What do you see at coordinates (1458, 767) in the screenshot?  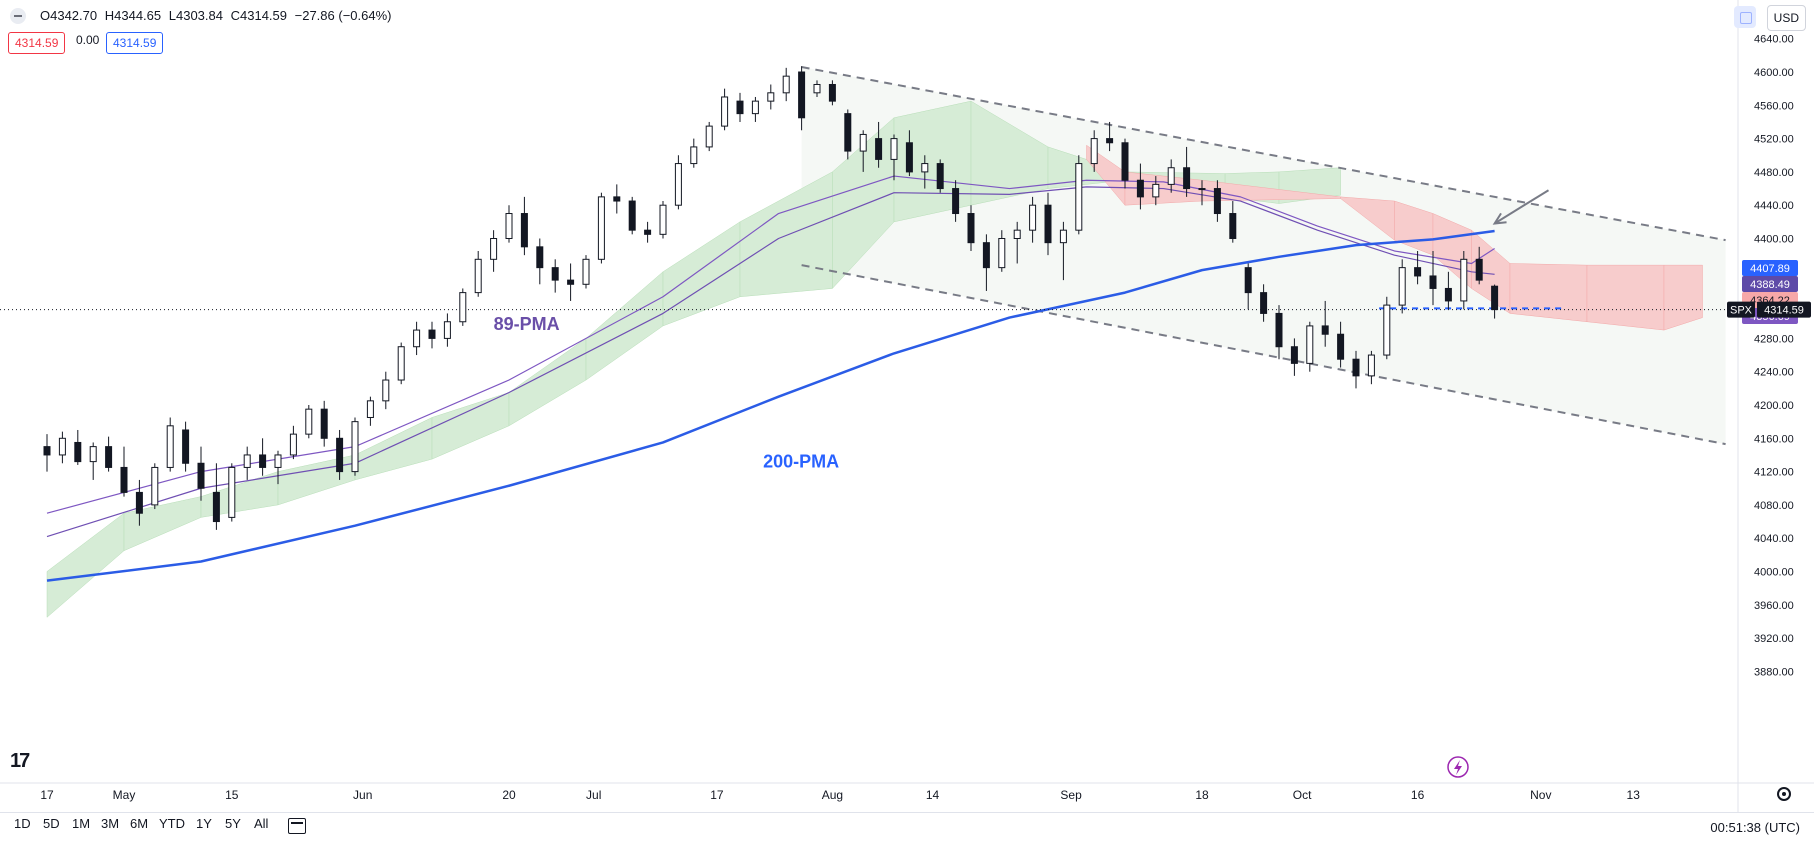 I see `lightning-icon` at bounding box center [1458, 767].